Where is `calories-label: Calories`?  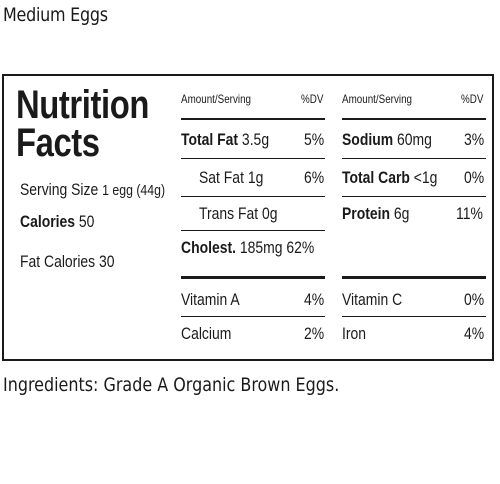
calories-label: Calories is located at coordinates (48, 221).